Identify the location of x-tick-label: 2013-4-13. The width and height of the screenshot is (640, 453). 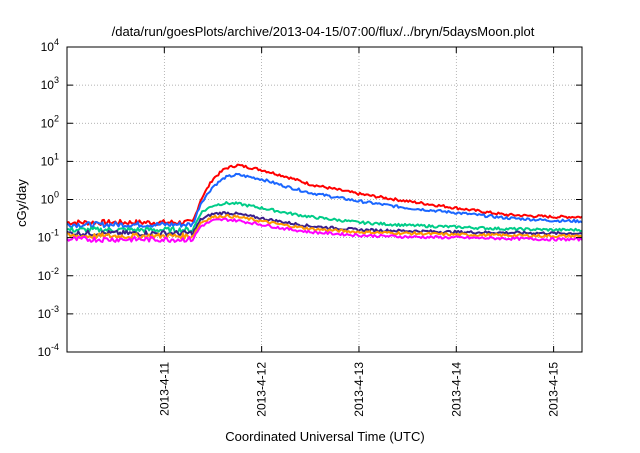
(359, 389).